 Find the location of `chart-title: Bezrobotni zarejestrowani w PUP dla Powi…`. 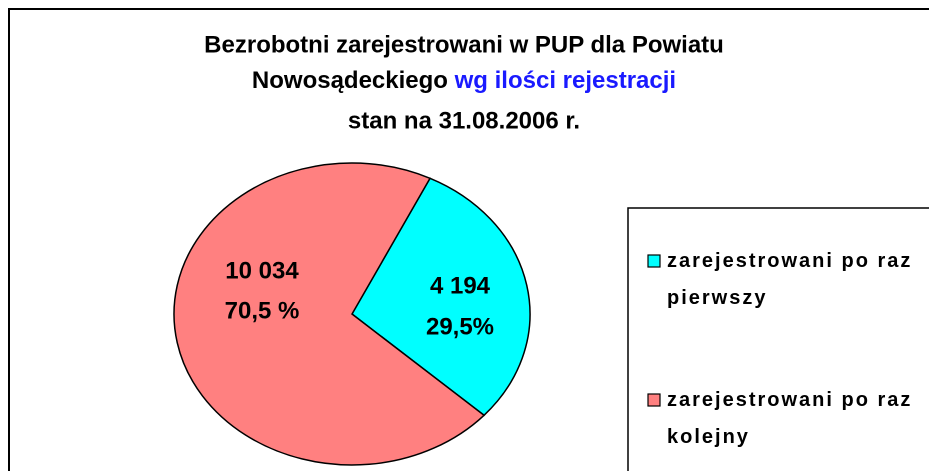

chart-title: Bezrobotni zarejestrowani w PUP dla Powi… is located at coordinates (464, 44).